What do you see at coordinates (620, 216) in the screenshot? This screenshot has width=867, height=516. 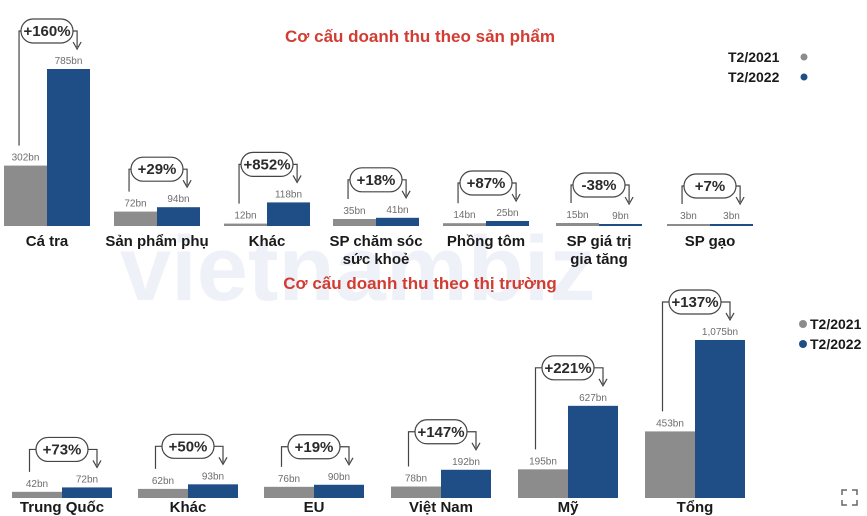 I see `value-label-2022: 9bn` at bounding box center [620, 216].